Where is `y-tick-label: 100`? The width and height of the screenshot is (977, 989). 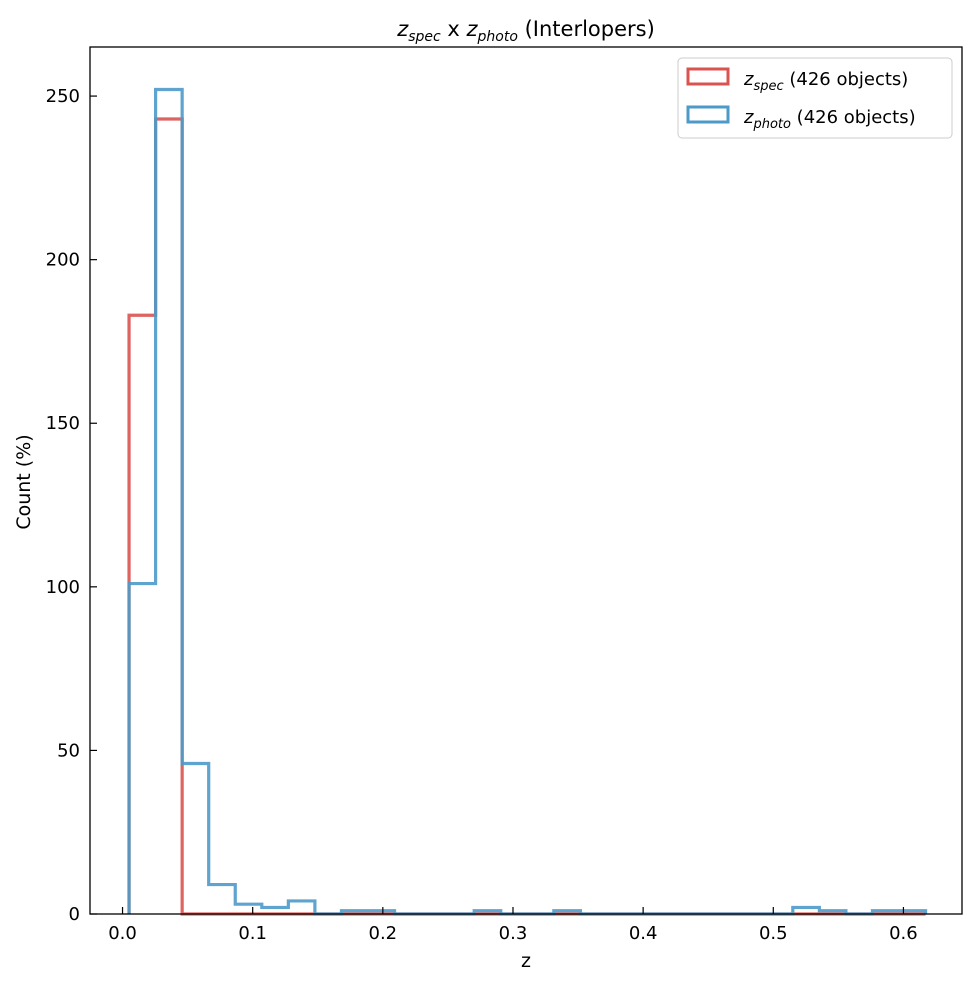 y-tick-label: 100 is located at coordinates (63, 587).